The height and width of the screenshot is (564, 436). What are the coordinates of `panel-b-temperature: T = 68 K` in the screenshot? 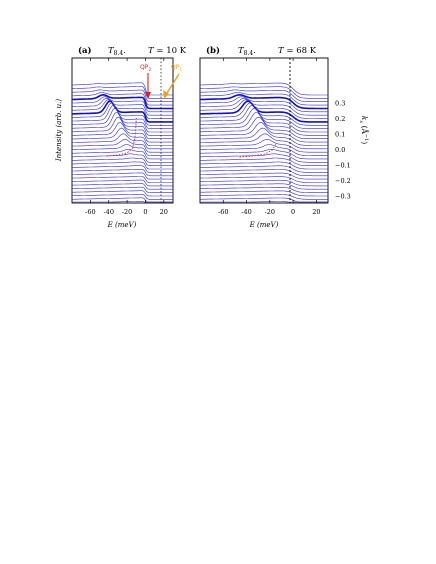 It's located at (297, 51).